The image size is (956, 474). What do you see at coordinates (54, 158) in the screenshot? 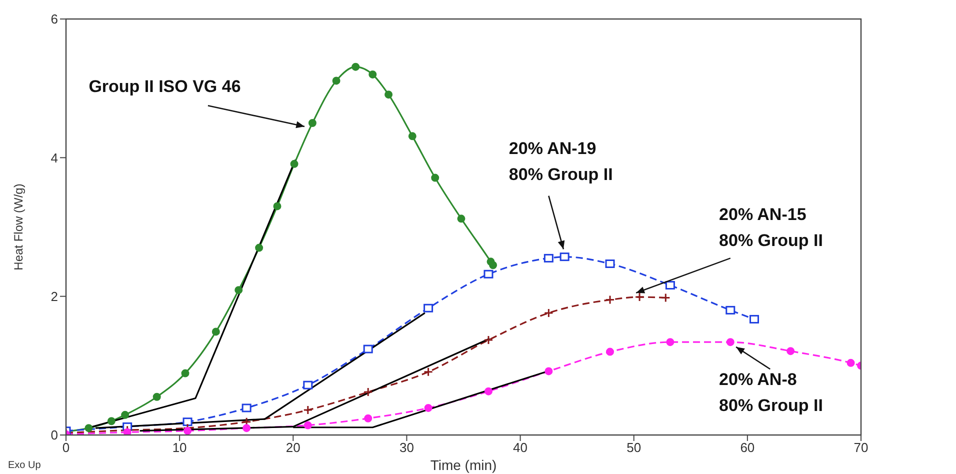
I see `y-tick-label: 4` at bounding box center [54, 158].